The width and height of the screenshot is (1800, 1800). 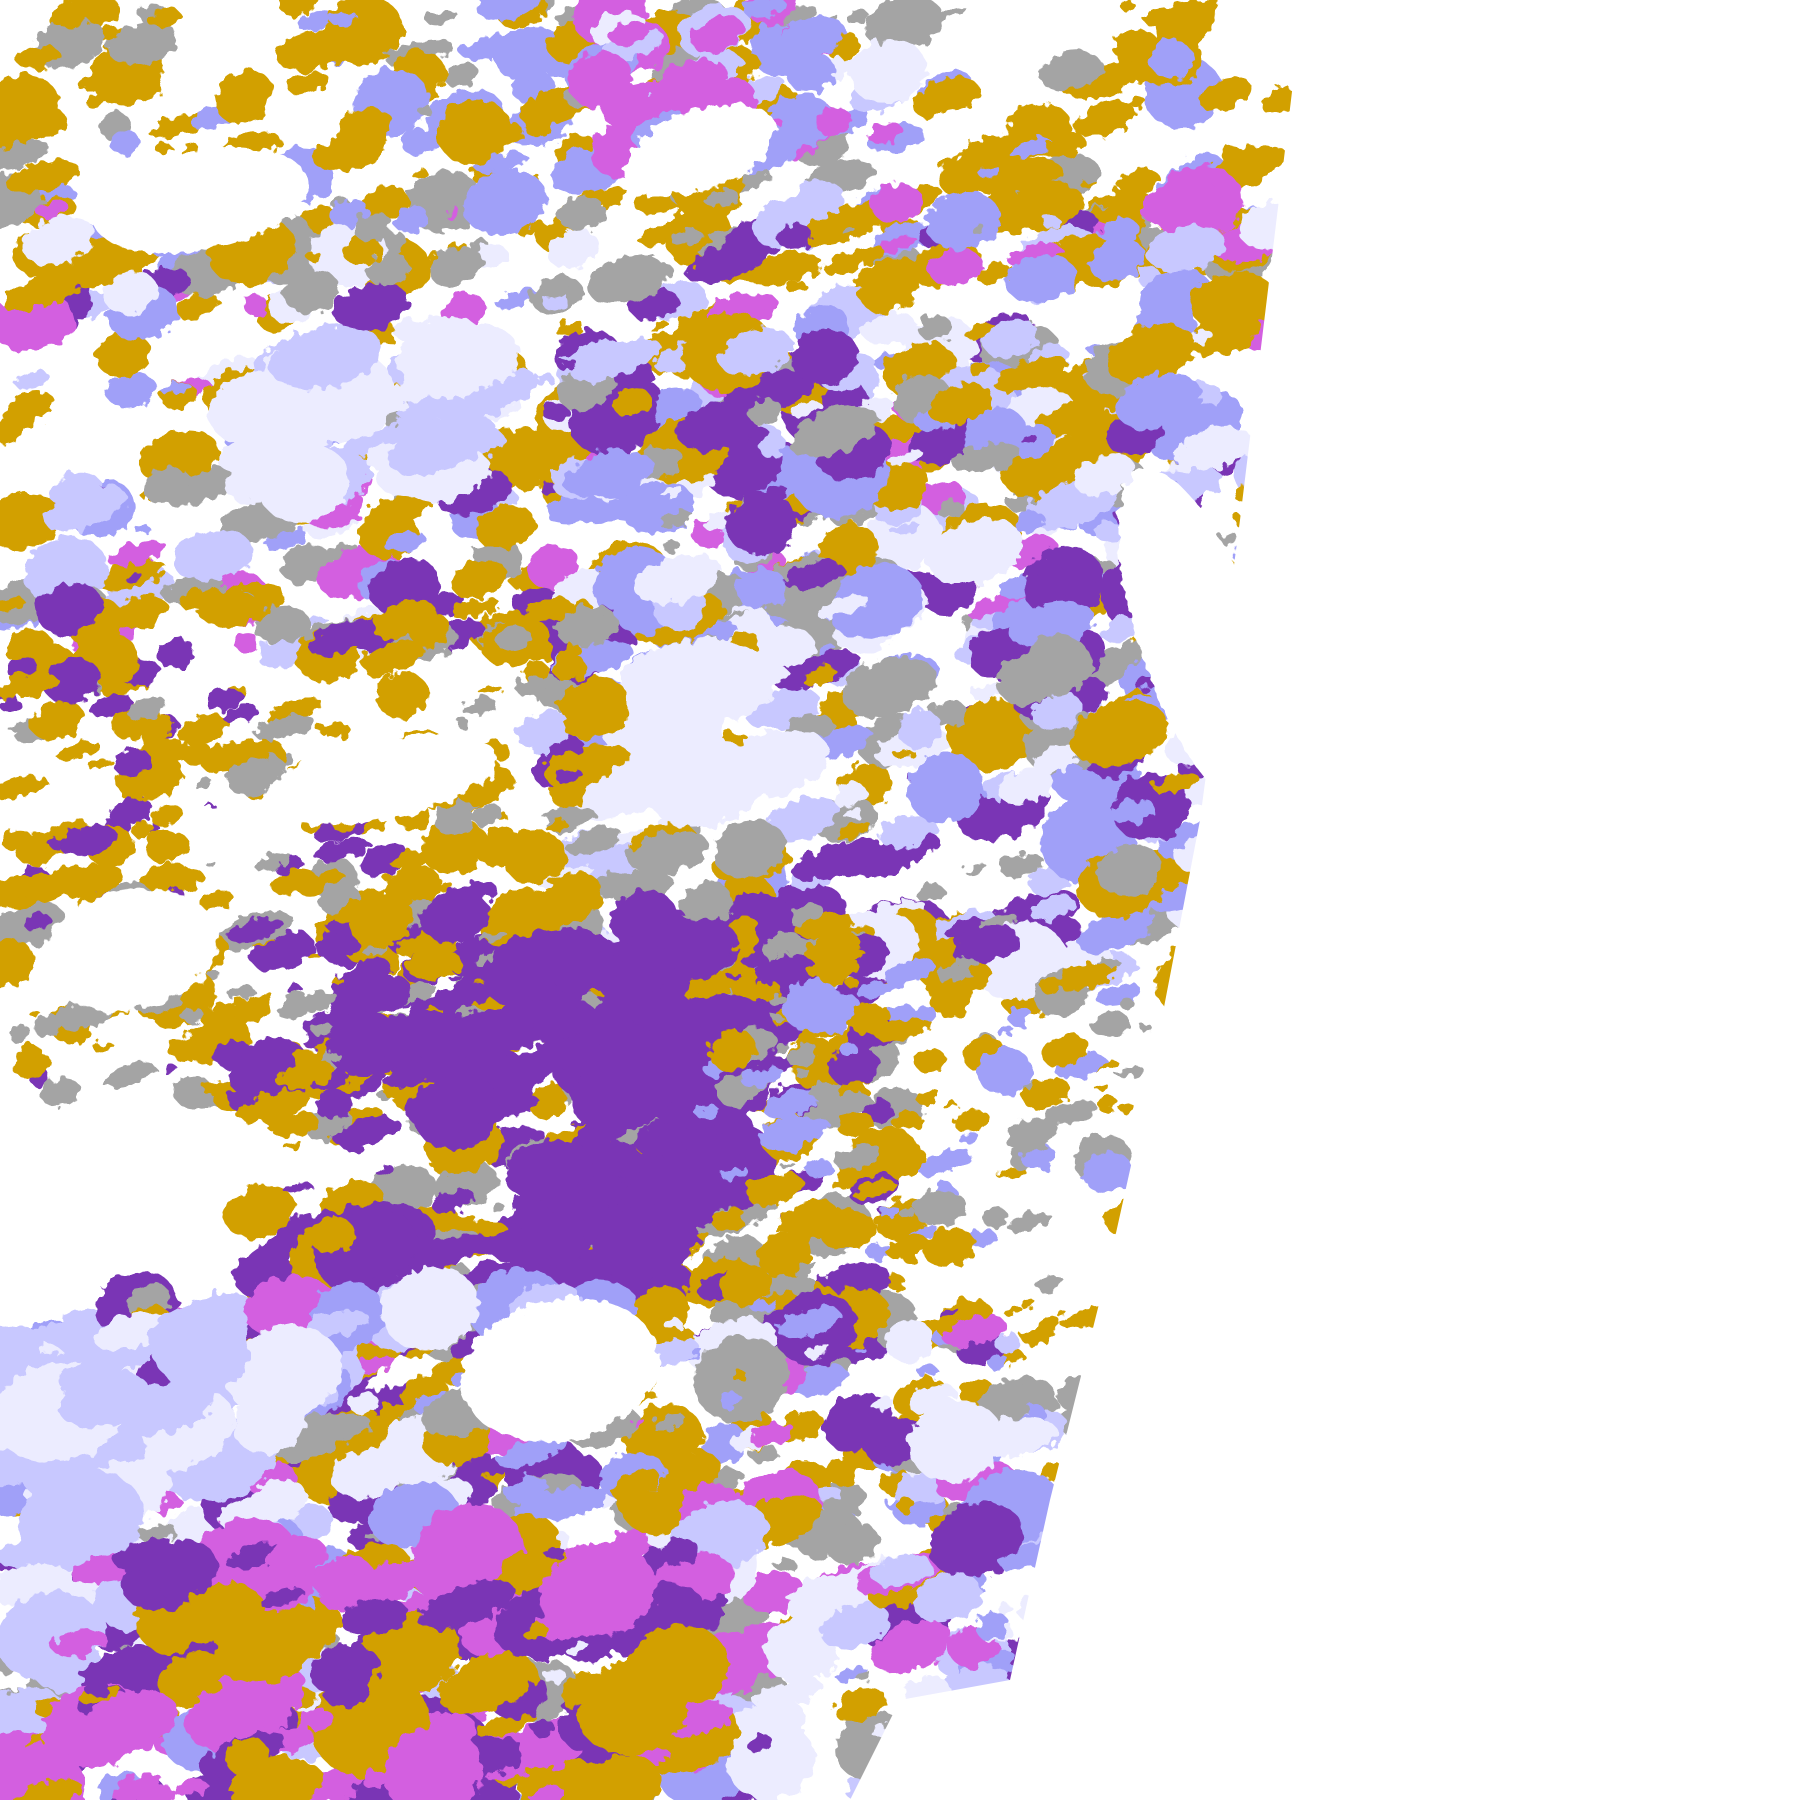 What do you see at coordinates (380, 780) in the screenshot?
I see `clear-sky-gap` at bounding box center [380, 780].